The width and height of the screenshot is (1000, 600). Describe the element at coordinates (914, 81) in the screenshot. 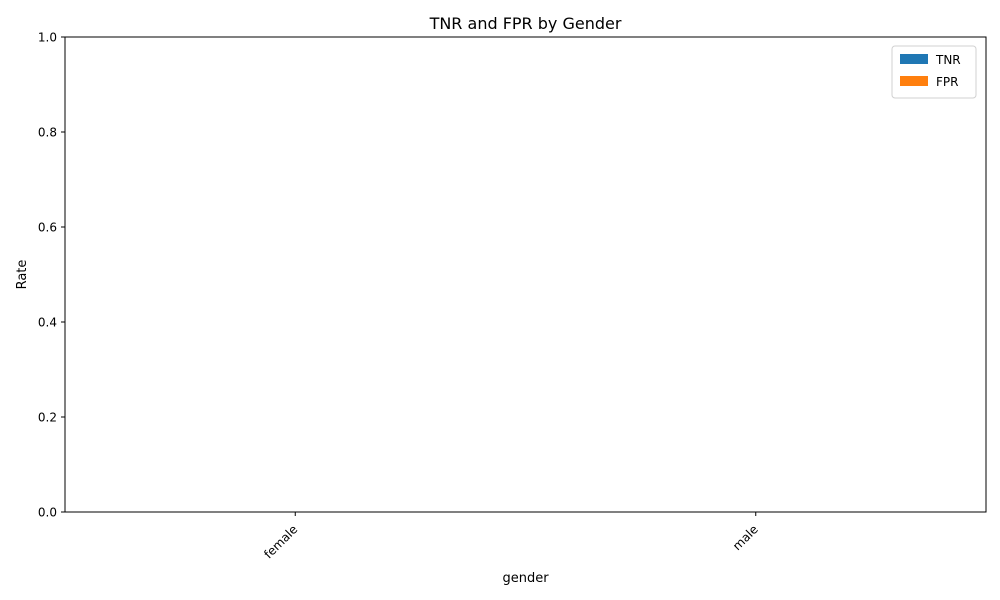

I see `legend-swatch-fpr` at that location.